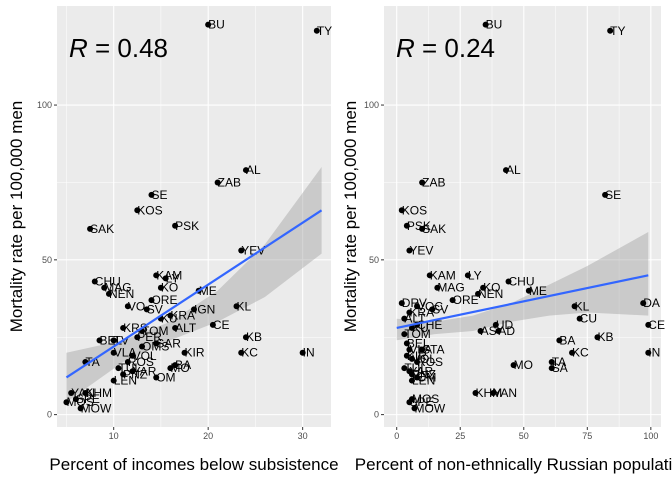  Describe the element at coordinates (193, 464) in the screenshot. I see `x-axis-title: Percent of incomes below subsistence` at that location.